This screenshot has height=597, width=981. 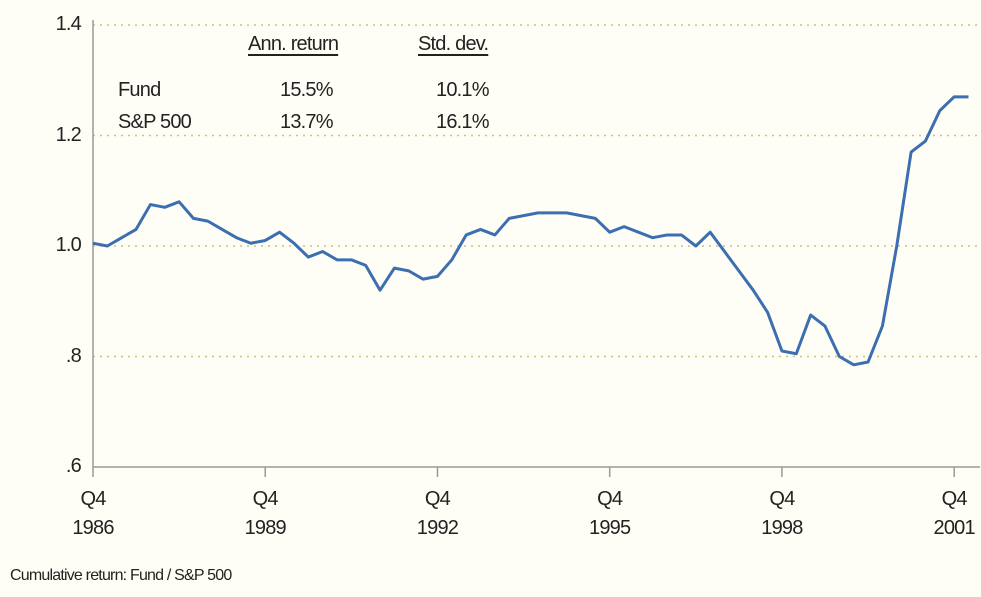 I want to click on footnote: Cumulative return: Fund / S&P 500, so click(x=121, y=575).